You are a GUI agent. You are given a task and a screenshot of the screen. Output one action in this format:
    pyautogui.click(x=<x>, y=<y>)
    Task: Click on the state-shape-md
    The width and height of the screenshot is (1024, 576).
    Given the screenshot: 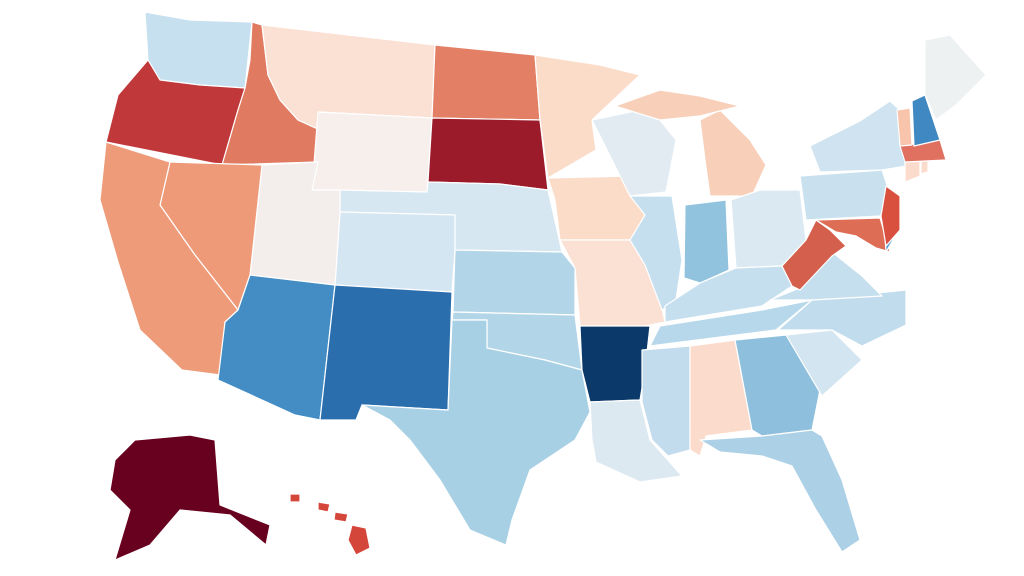 What is the action you would take?
    pyautogui.click(x=853, y=235)
    